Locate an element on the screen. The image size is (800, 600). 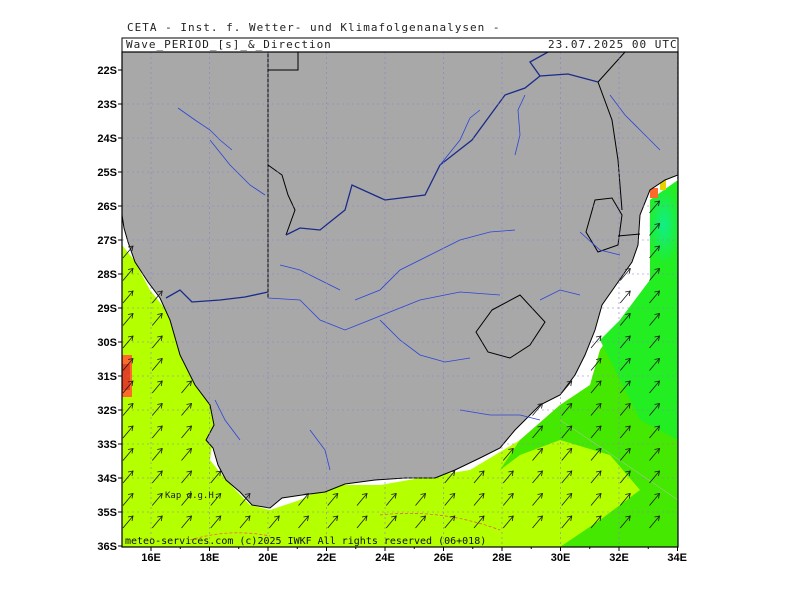
lat-label: 29S is located at coordinates (107, 309).